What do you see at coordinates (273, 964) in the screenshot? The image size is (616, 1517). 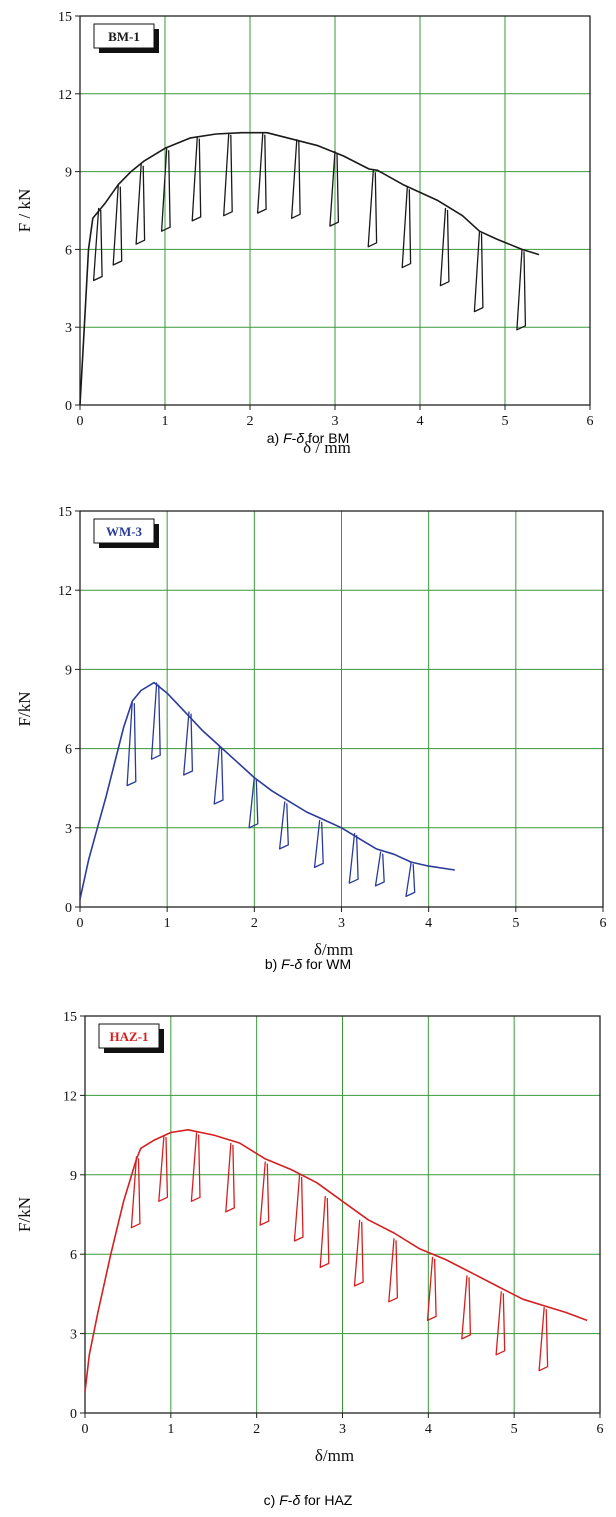 I see `caption-prefix: b)` at bounding box center [273, 964].